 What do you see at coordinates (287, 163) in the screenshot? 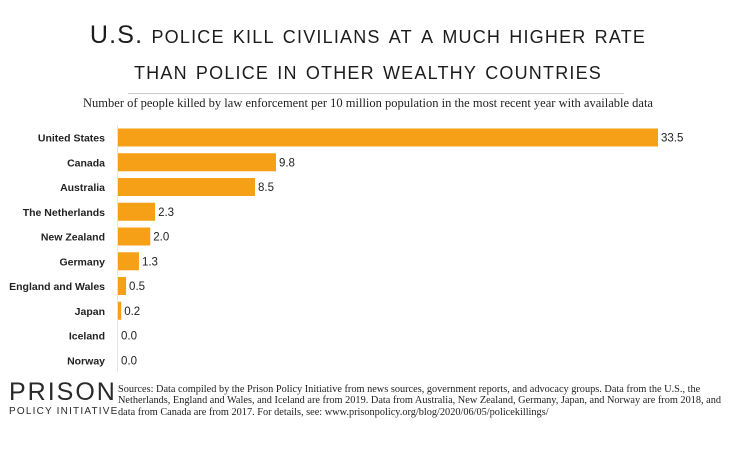
I see `value-label: 9.8` at bounding box center [287, 163].